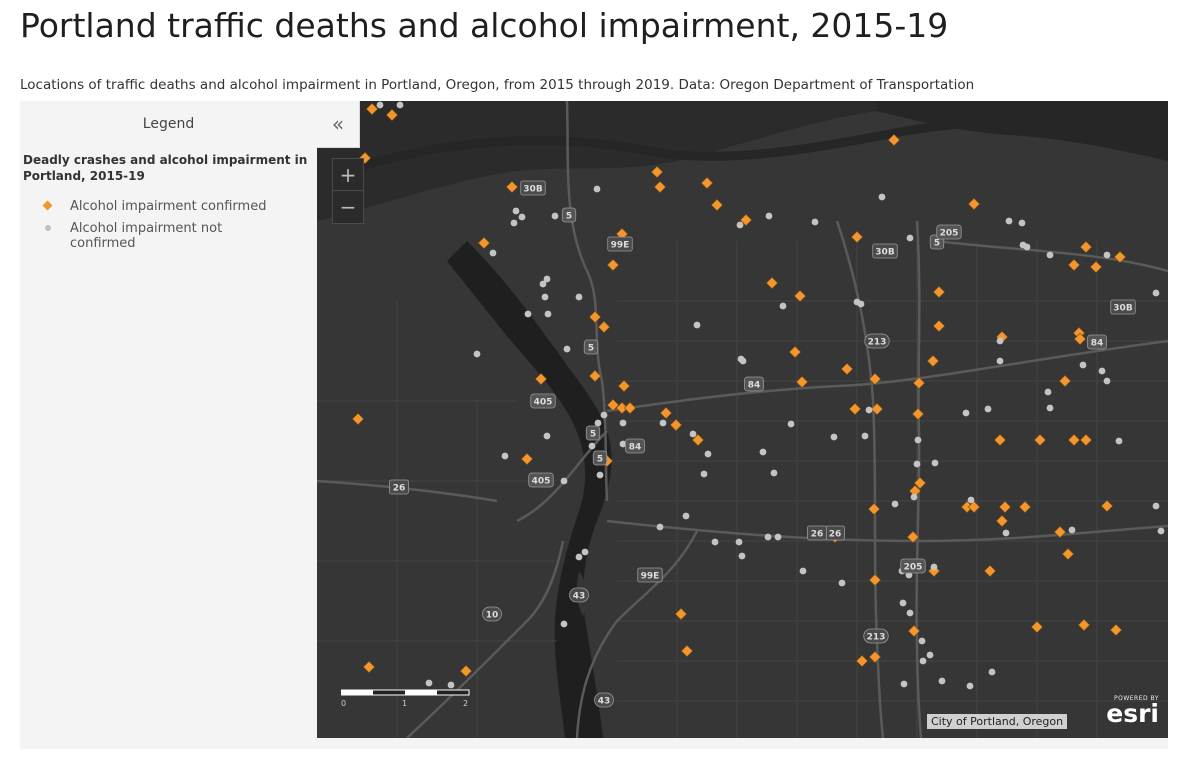  I want to click on zoom-out-button: −, so click(348, 206).